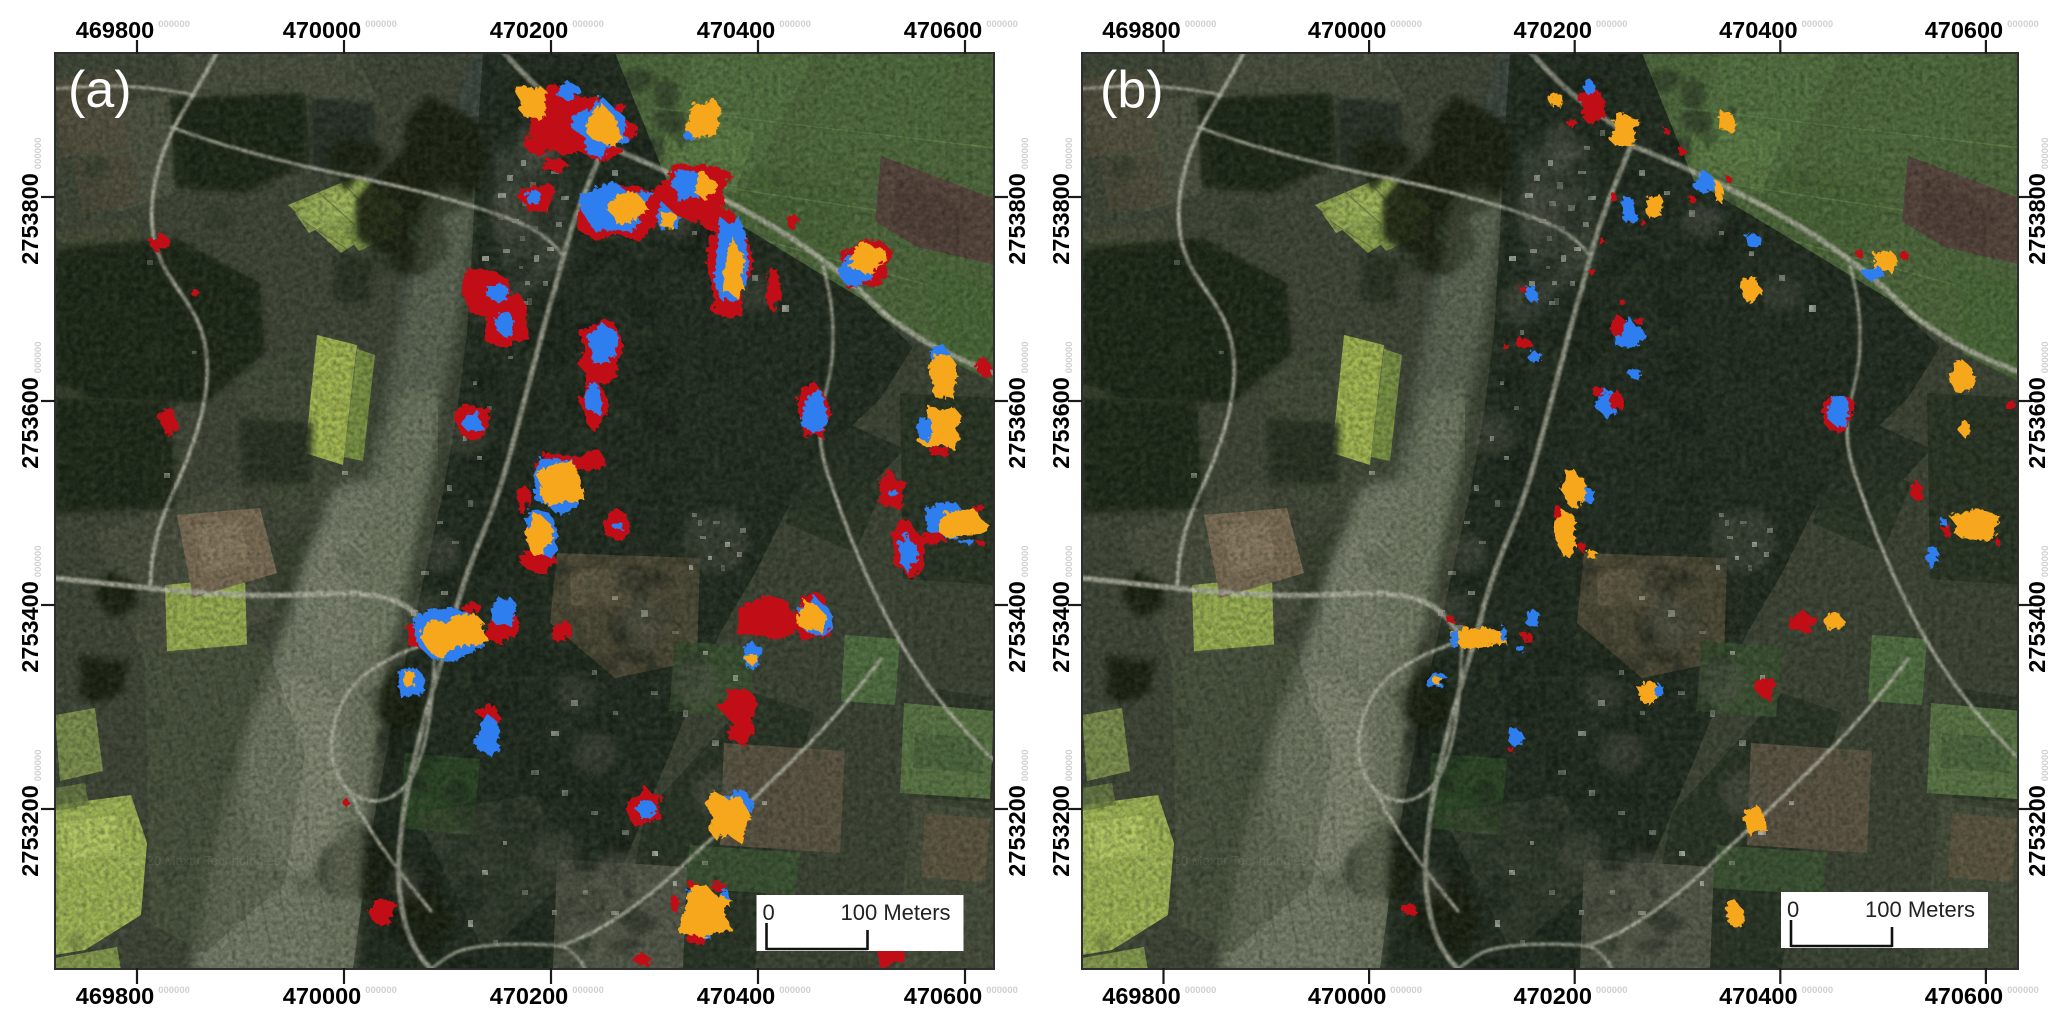 The height and width of the screenshot is (1025, 2067). Describe the element at coordinates (100, 90) in the screenshot. I see `svg-text: (a)` at that location.